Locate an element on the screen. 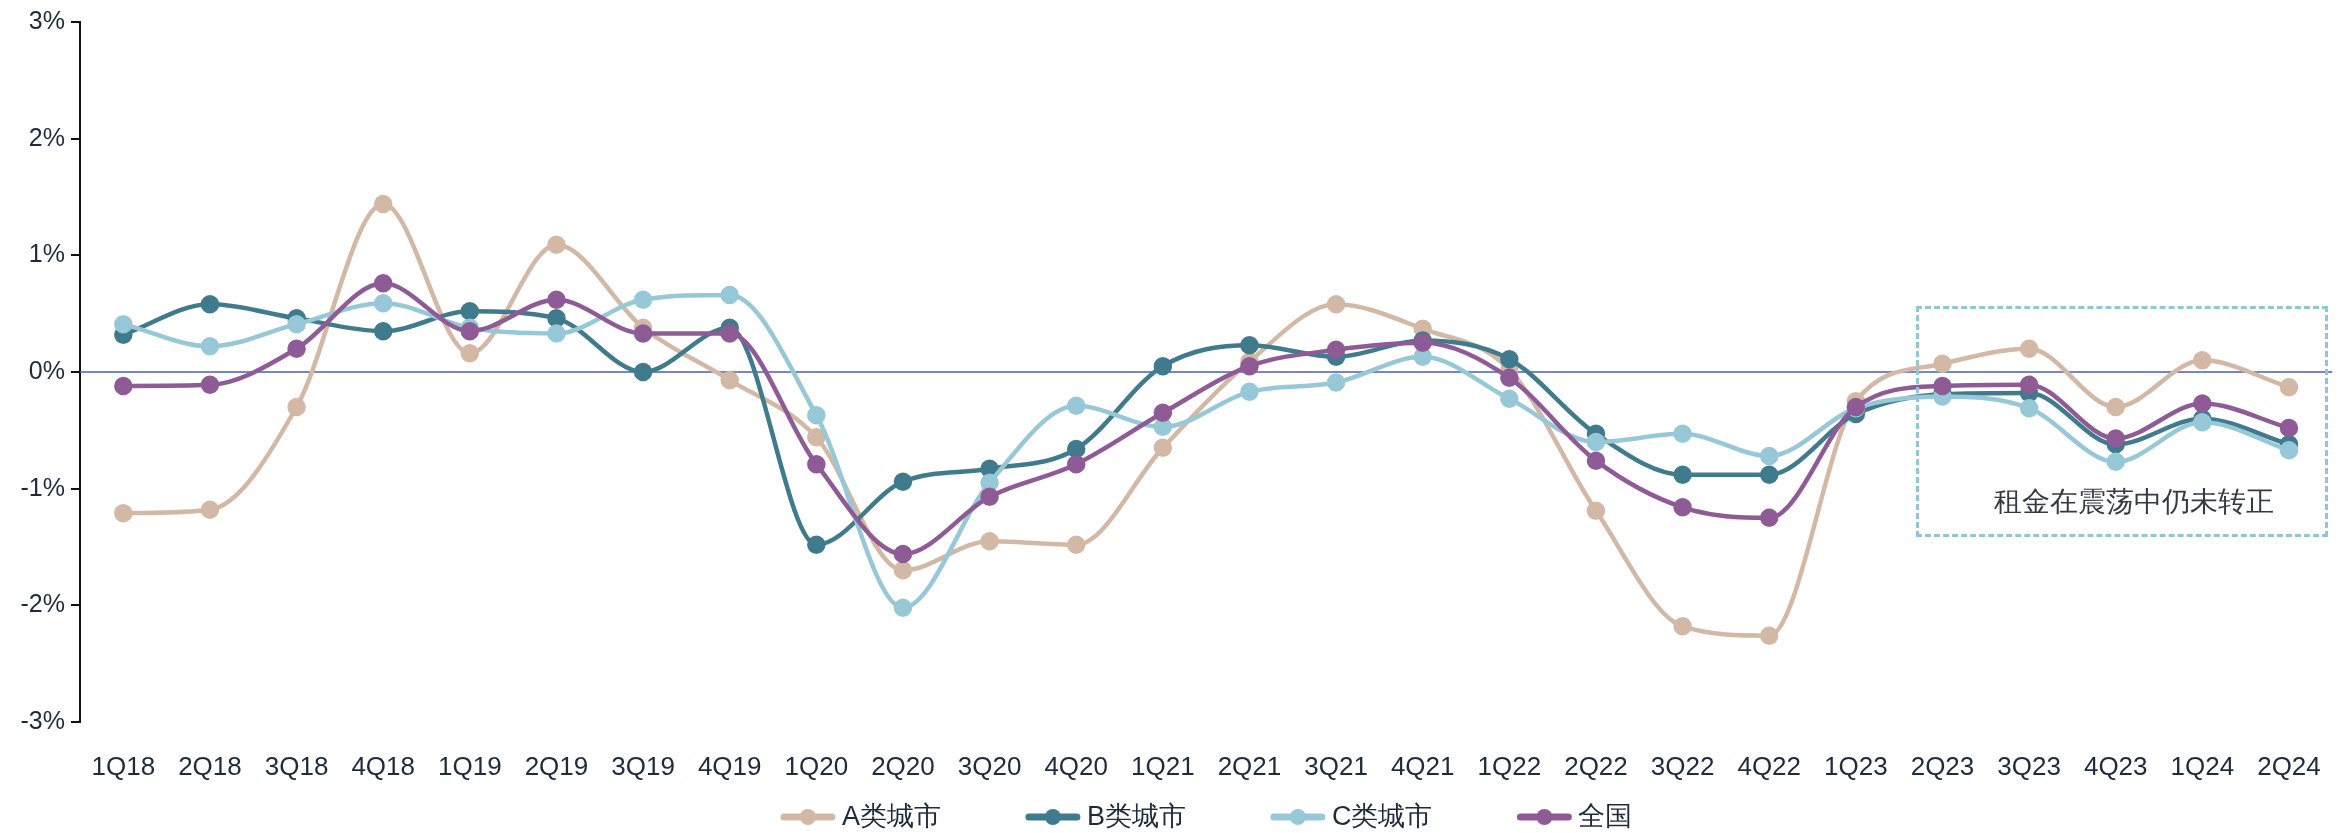 The width and height of the screenshot is (2351, 833). x-tick-label: 3Q23 is located at coordinates (2029, 765).